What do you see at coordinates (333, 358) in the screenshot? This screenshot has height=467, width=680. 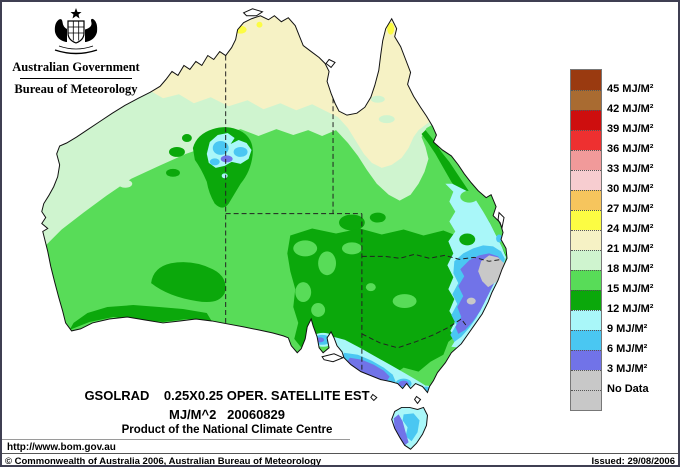 I see `kangaroo-island` at bounding box center [333, 358].